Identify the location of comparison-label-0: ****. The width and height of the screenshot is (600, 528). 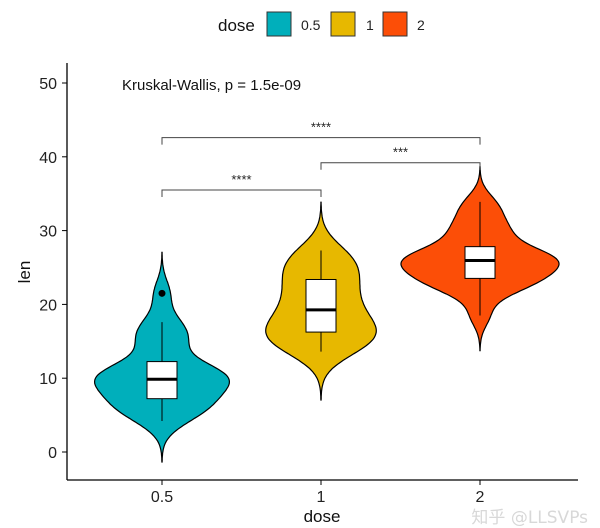
(241, 179).